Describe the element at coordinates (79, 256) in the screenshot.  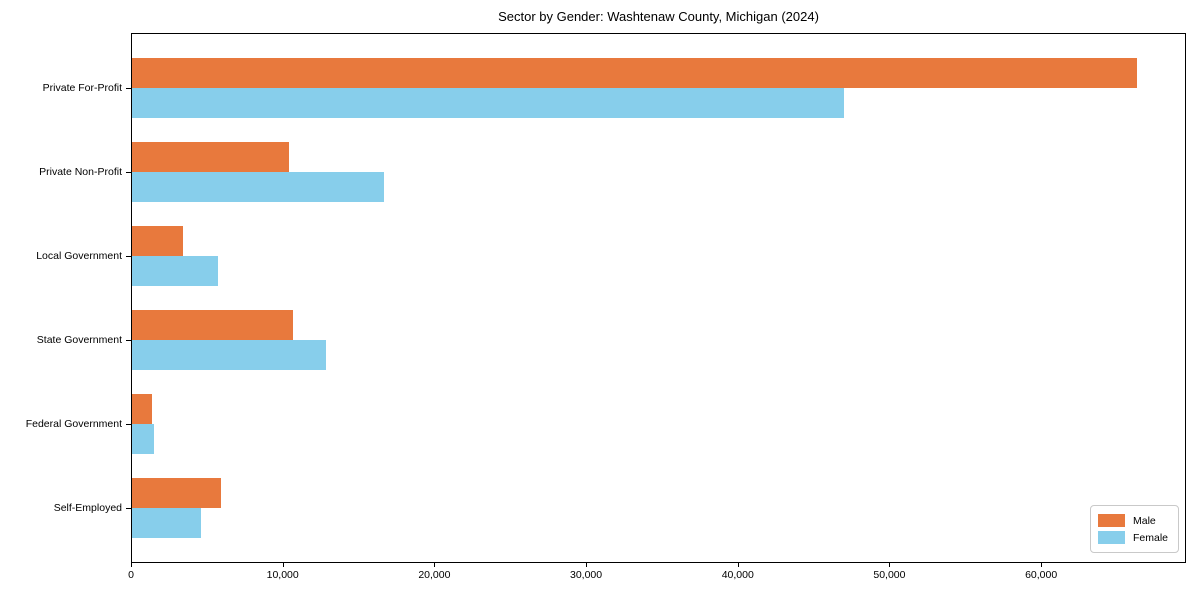
I see `y-axis-label: Local Government` at that location.